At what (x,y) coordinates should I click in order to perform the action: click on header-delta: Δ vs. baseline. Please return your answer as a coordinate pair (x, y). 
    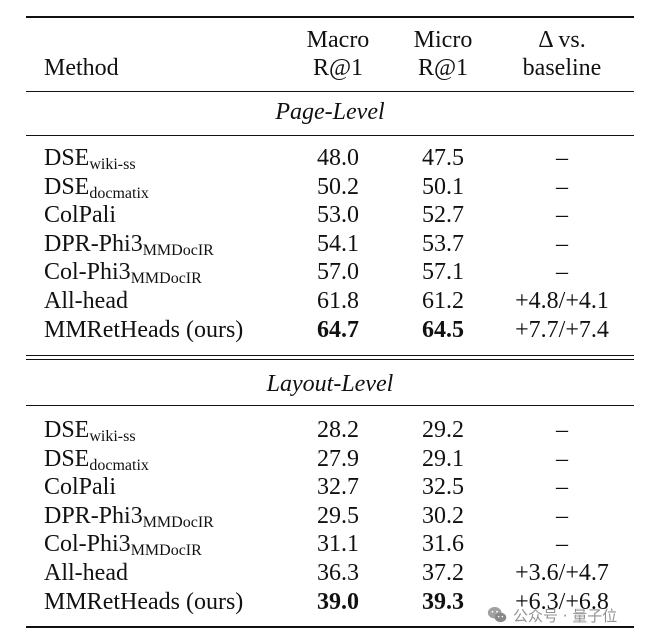
    Looking at the image, I should click on (562, 54).